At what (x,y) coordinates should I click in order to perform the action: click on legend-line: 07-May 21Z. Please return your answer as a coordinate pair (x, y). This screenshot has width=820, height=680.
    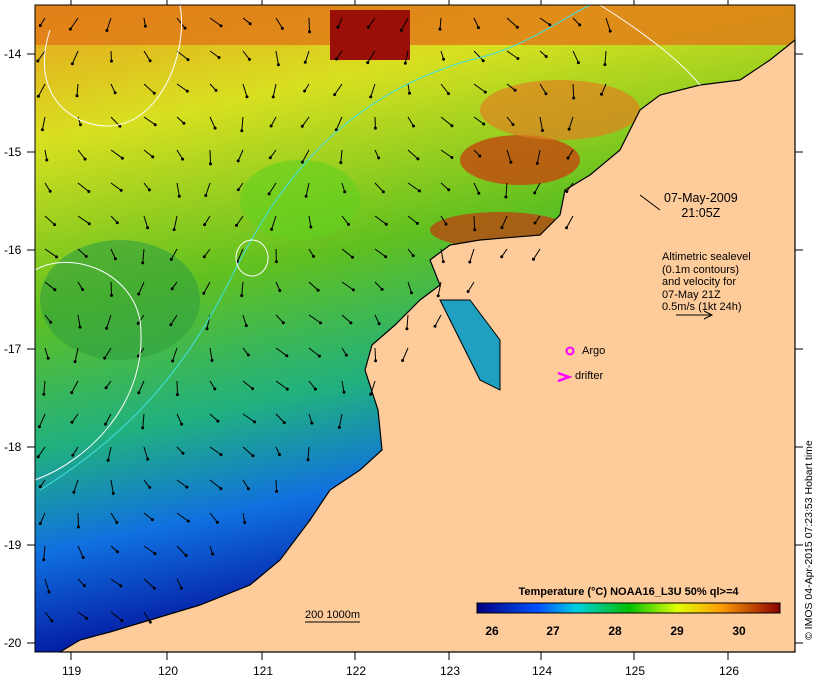
    Looking at the image, I should click on (691, 294).